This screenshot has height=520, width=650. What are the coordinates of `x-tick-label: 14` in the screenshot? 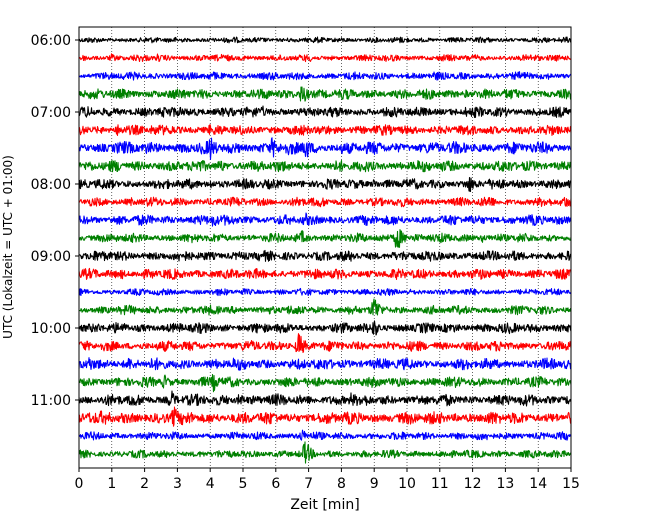 It's located at (538, 484).